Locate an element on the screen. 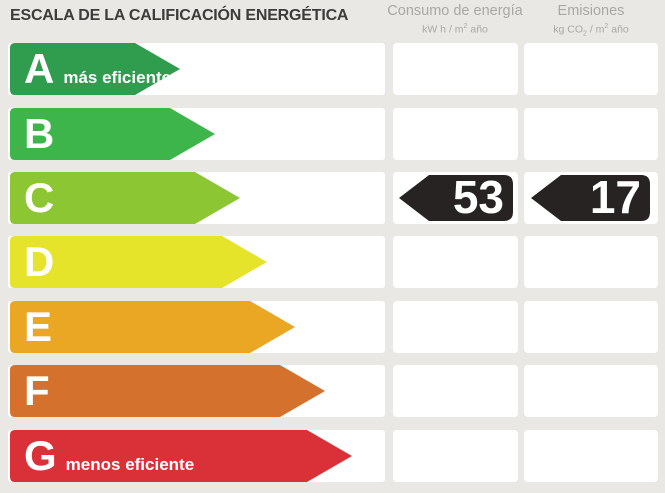  emisiones-cell-e is located at coordinates (591, 327).